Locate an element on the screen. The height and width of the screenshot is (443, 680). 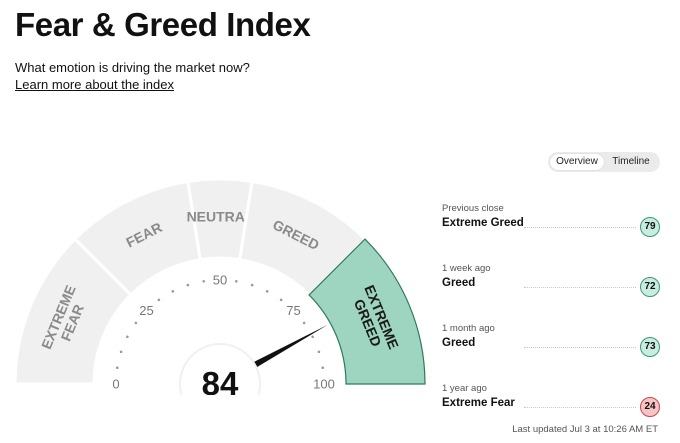
score-badge: 79 is located at coordinates (650, 227).